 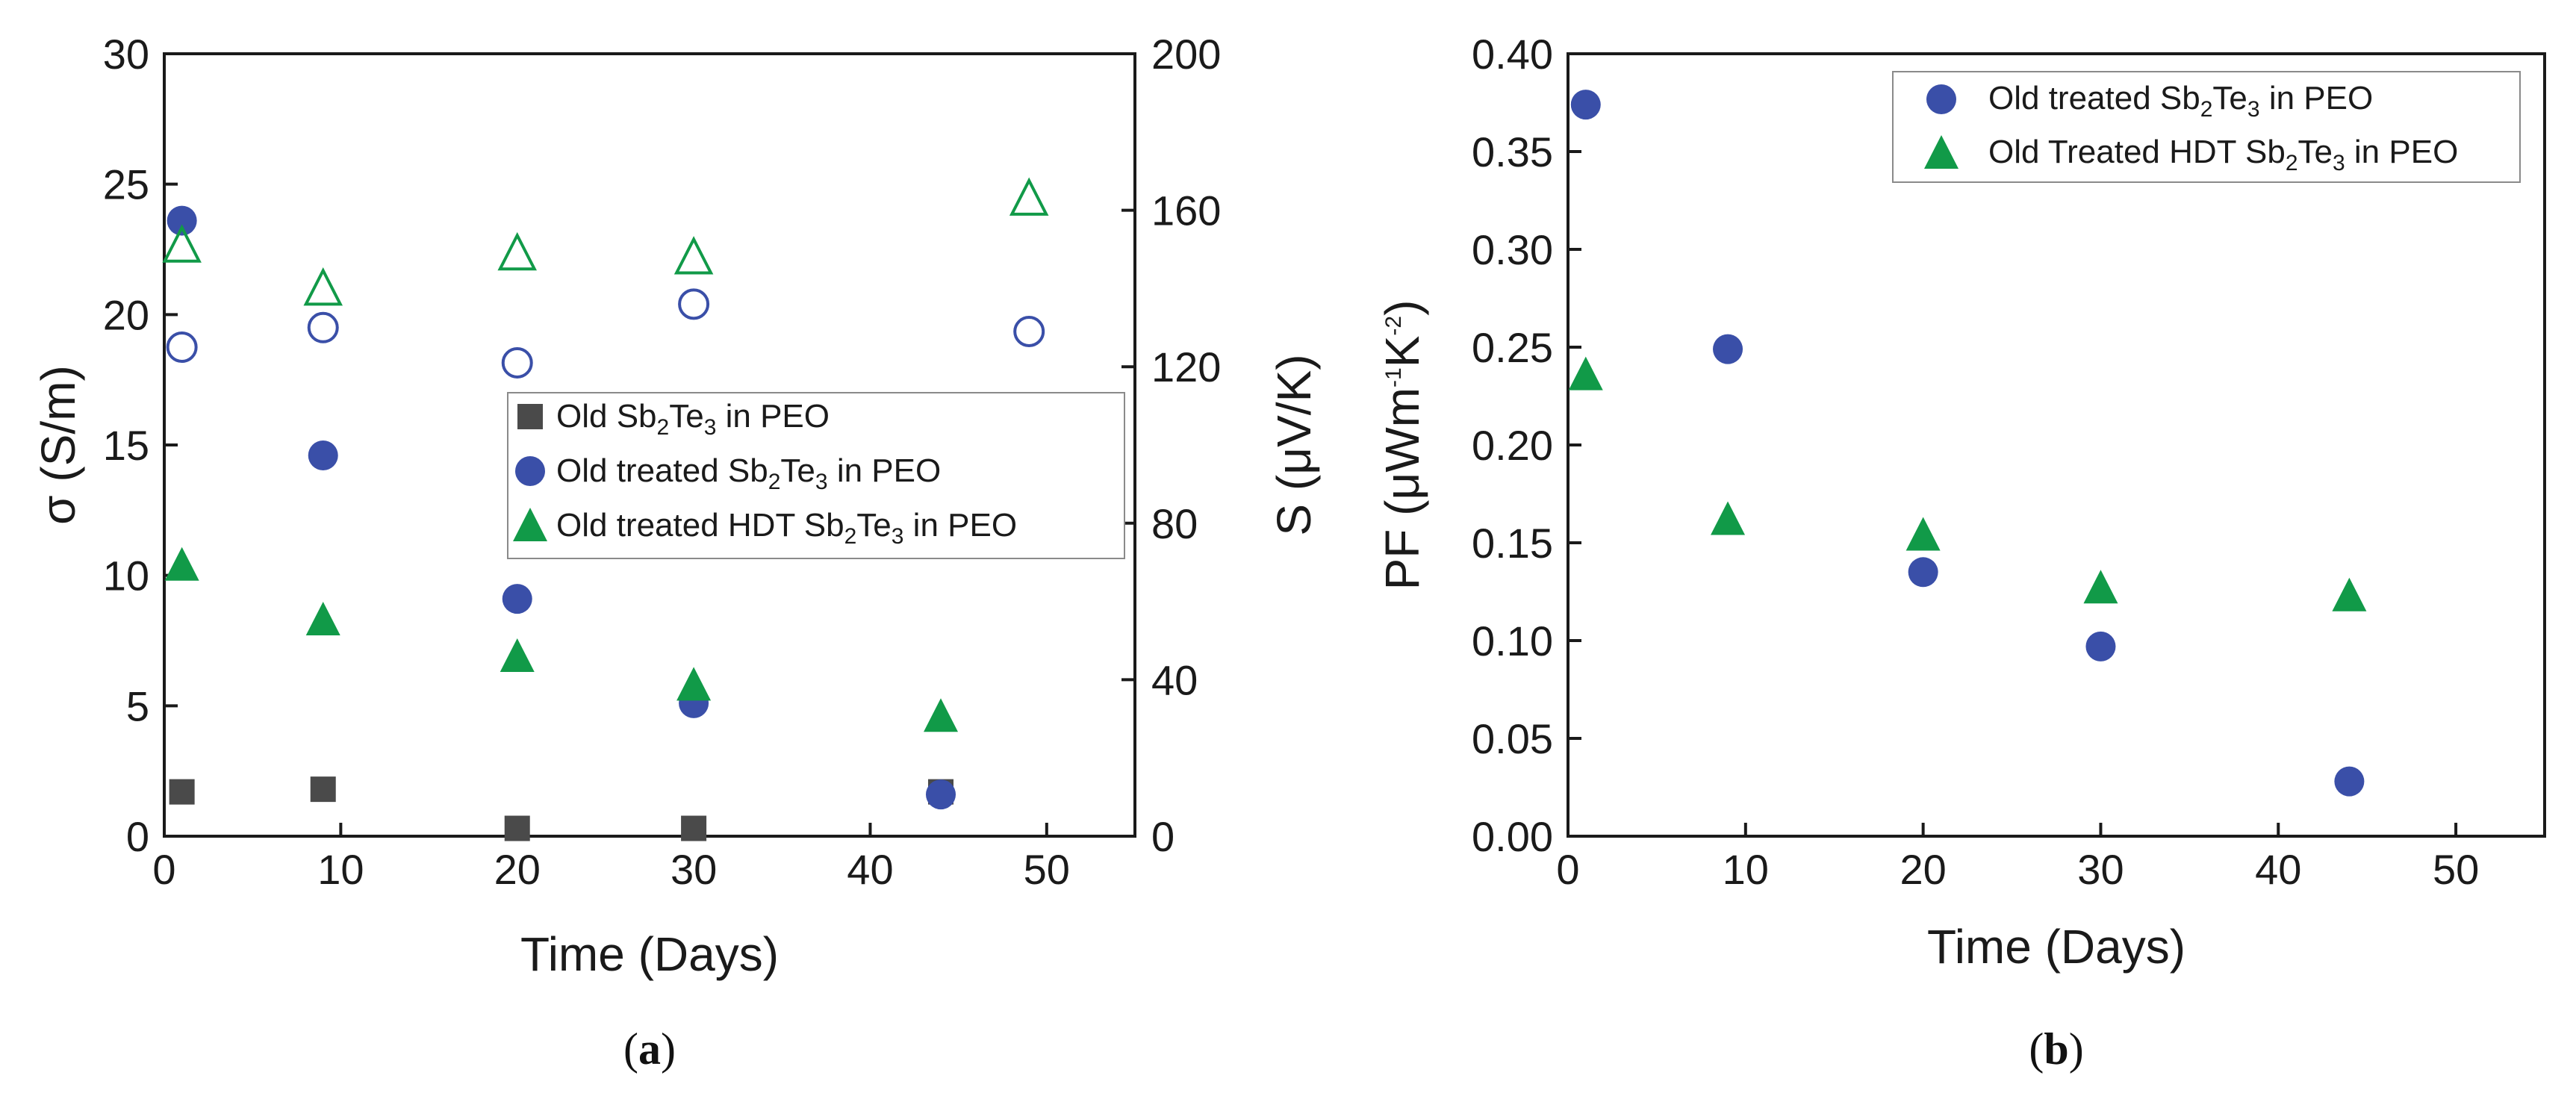 I want to click on panel-b-y-tick-label: 0.05, so click(x=1512, y=738).